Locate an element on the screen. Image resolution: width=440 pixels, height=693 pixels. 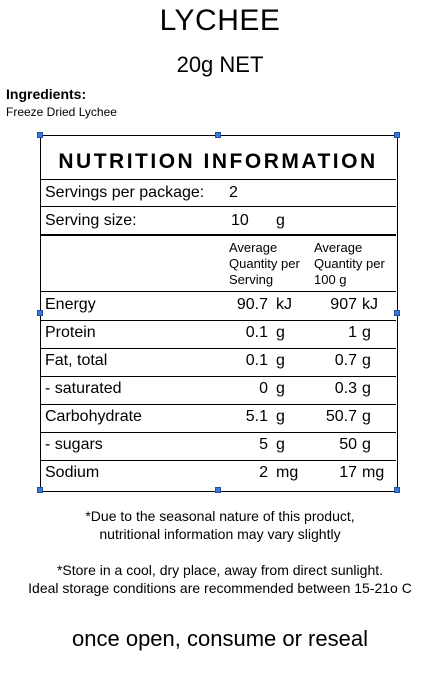
nutrient-name: Sodium is located at coordinates (72, 472).